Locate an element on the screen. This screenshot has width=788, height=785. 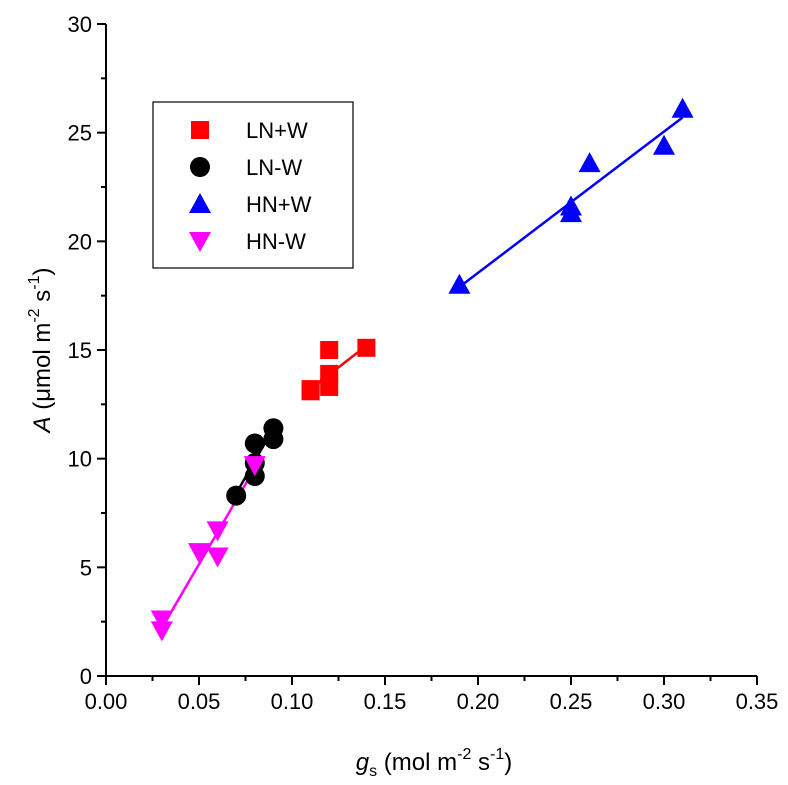
x-tick-label: 0.00 is located at coordinates (106, 701).